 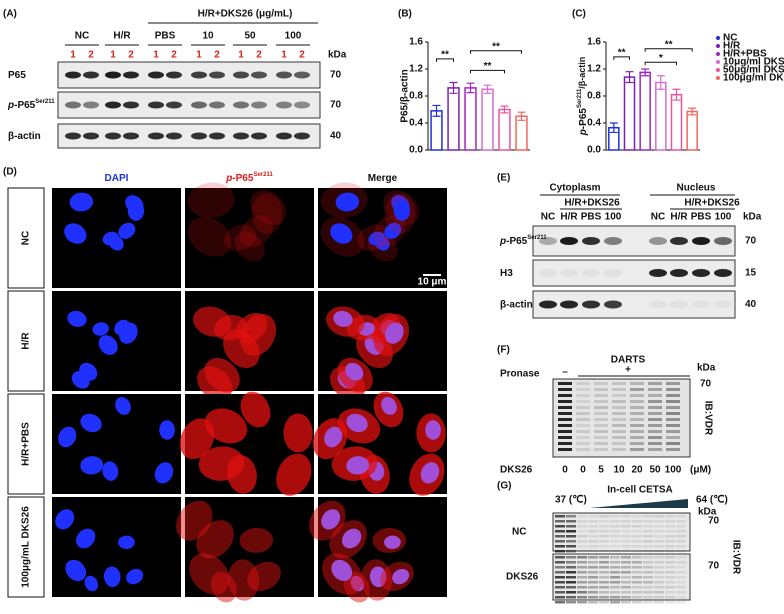 What do you see at coordinates (583, 130) in the screenshot?
I see `label-prefix: p-` at bounding box center [583, 130].